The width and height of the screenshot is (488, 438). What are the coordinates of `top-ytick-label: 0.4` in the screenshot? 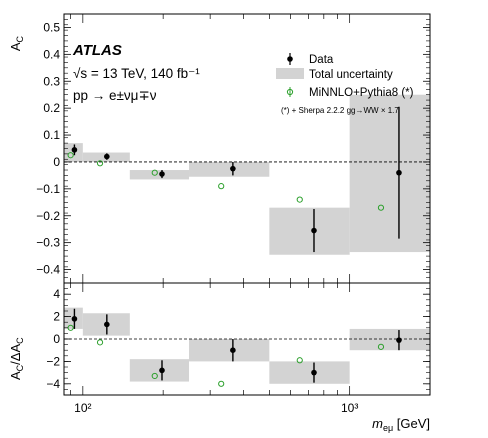 It's located at (51, 54).